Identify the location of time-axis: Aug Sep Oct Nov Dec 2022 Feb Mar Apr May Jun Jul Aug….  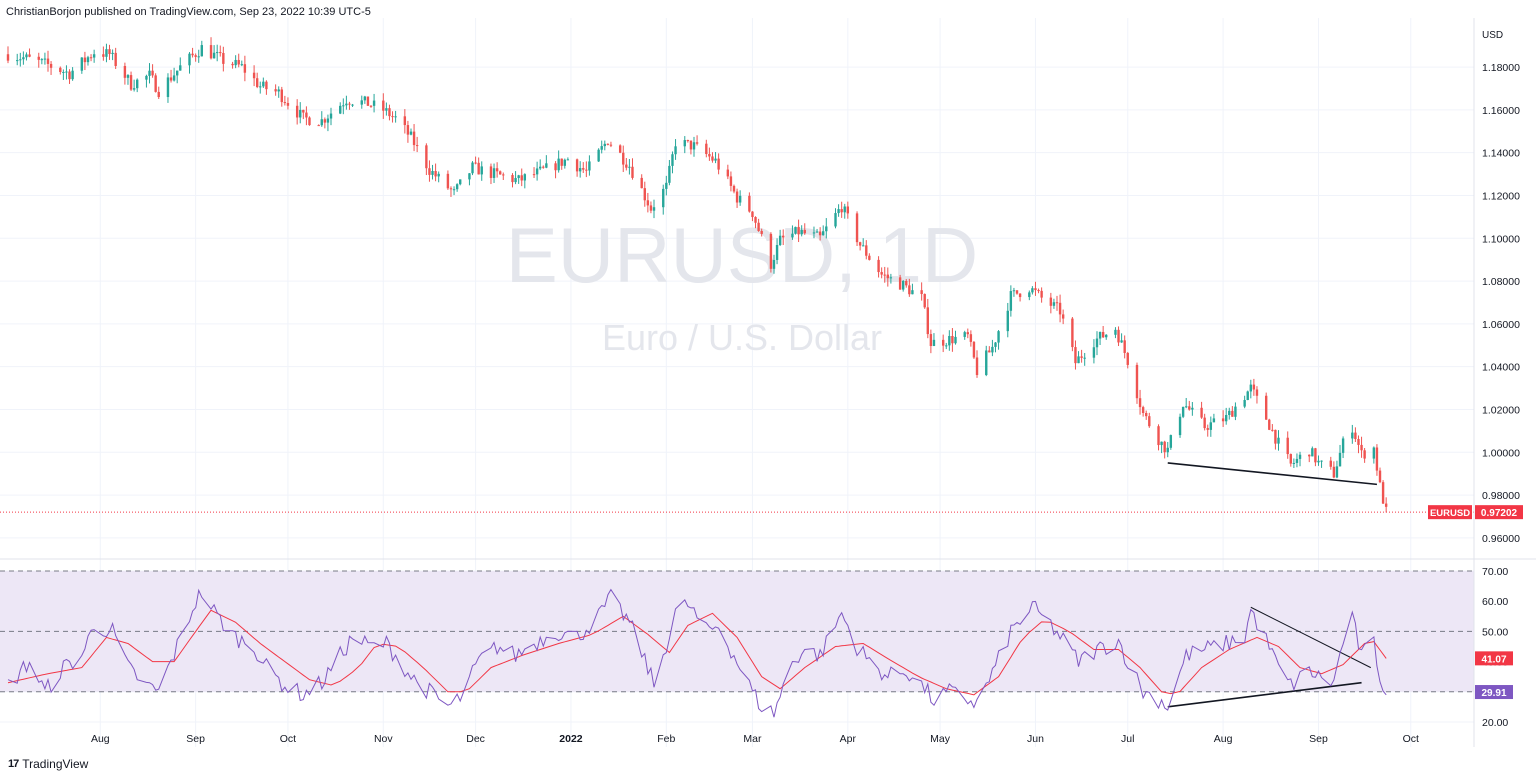
(755, 739).